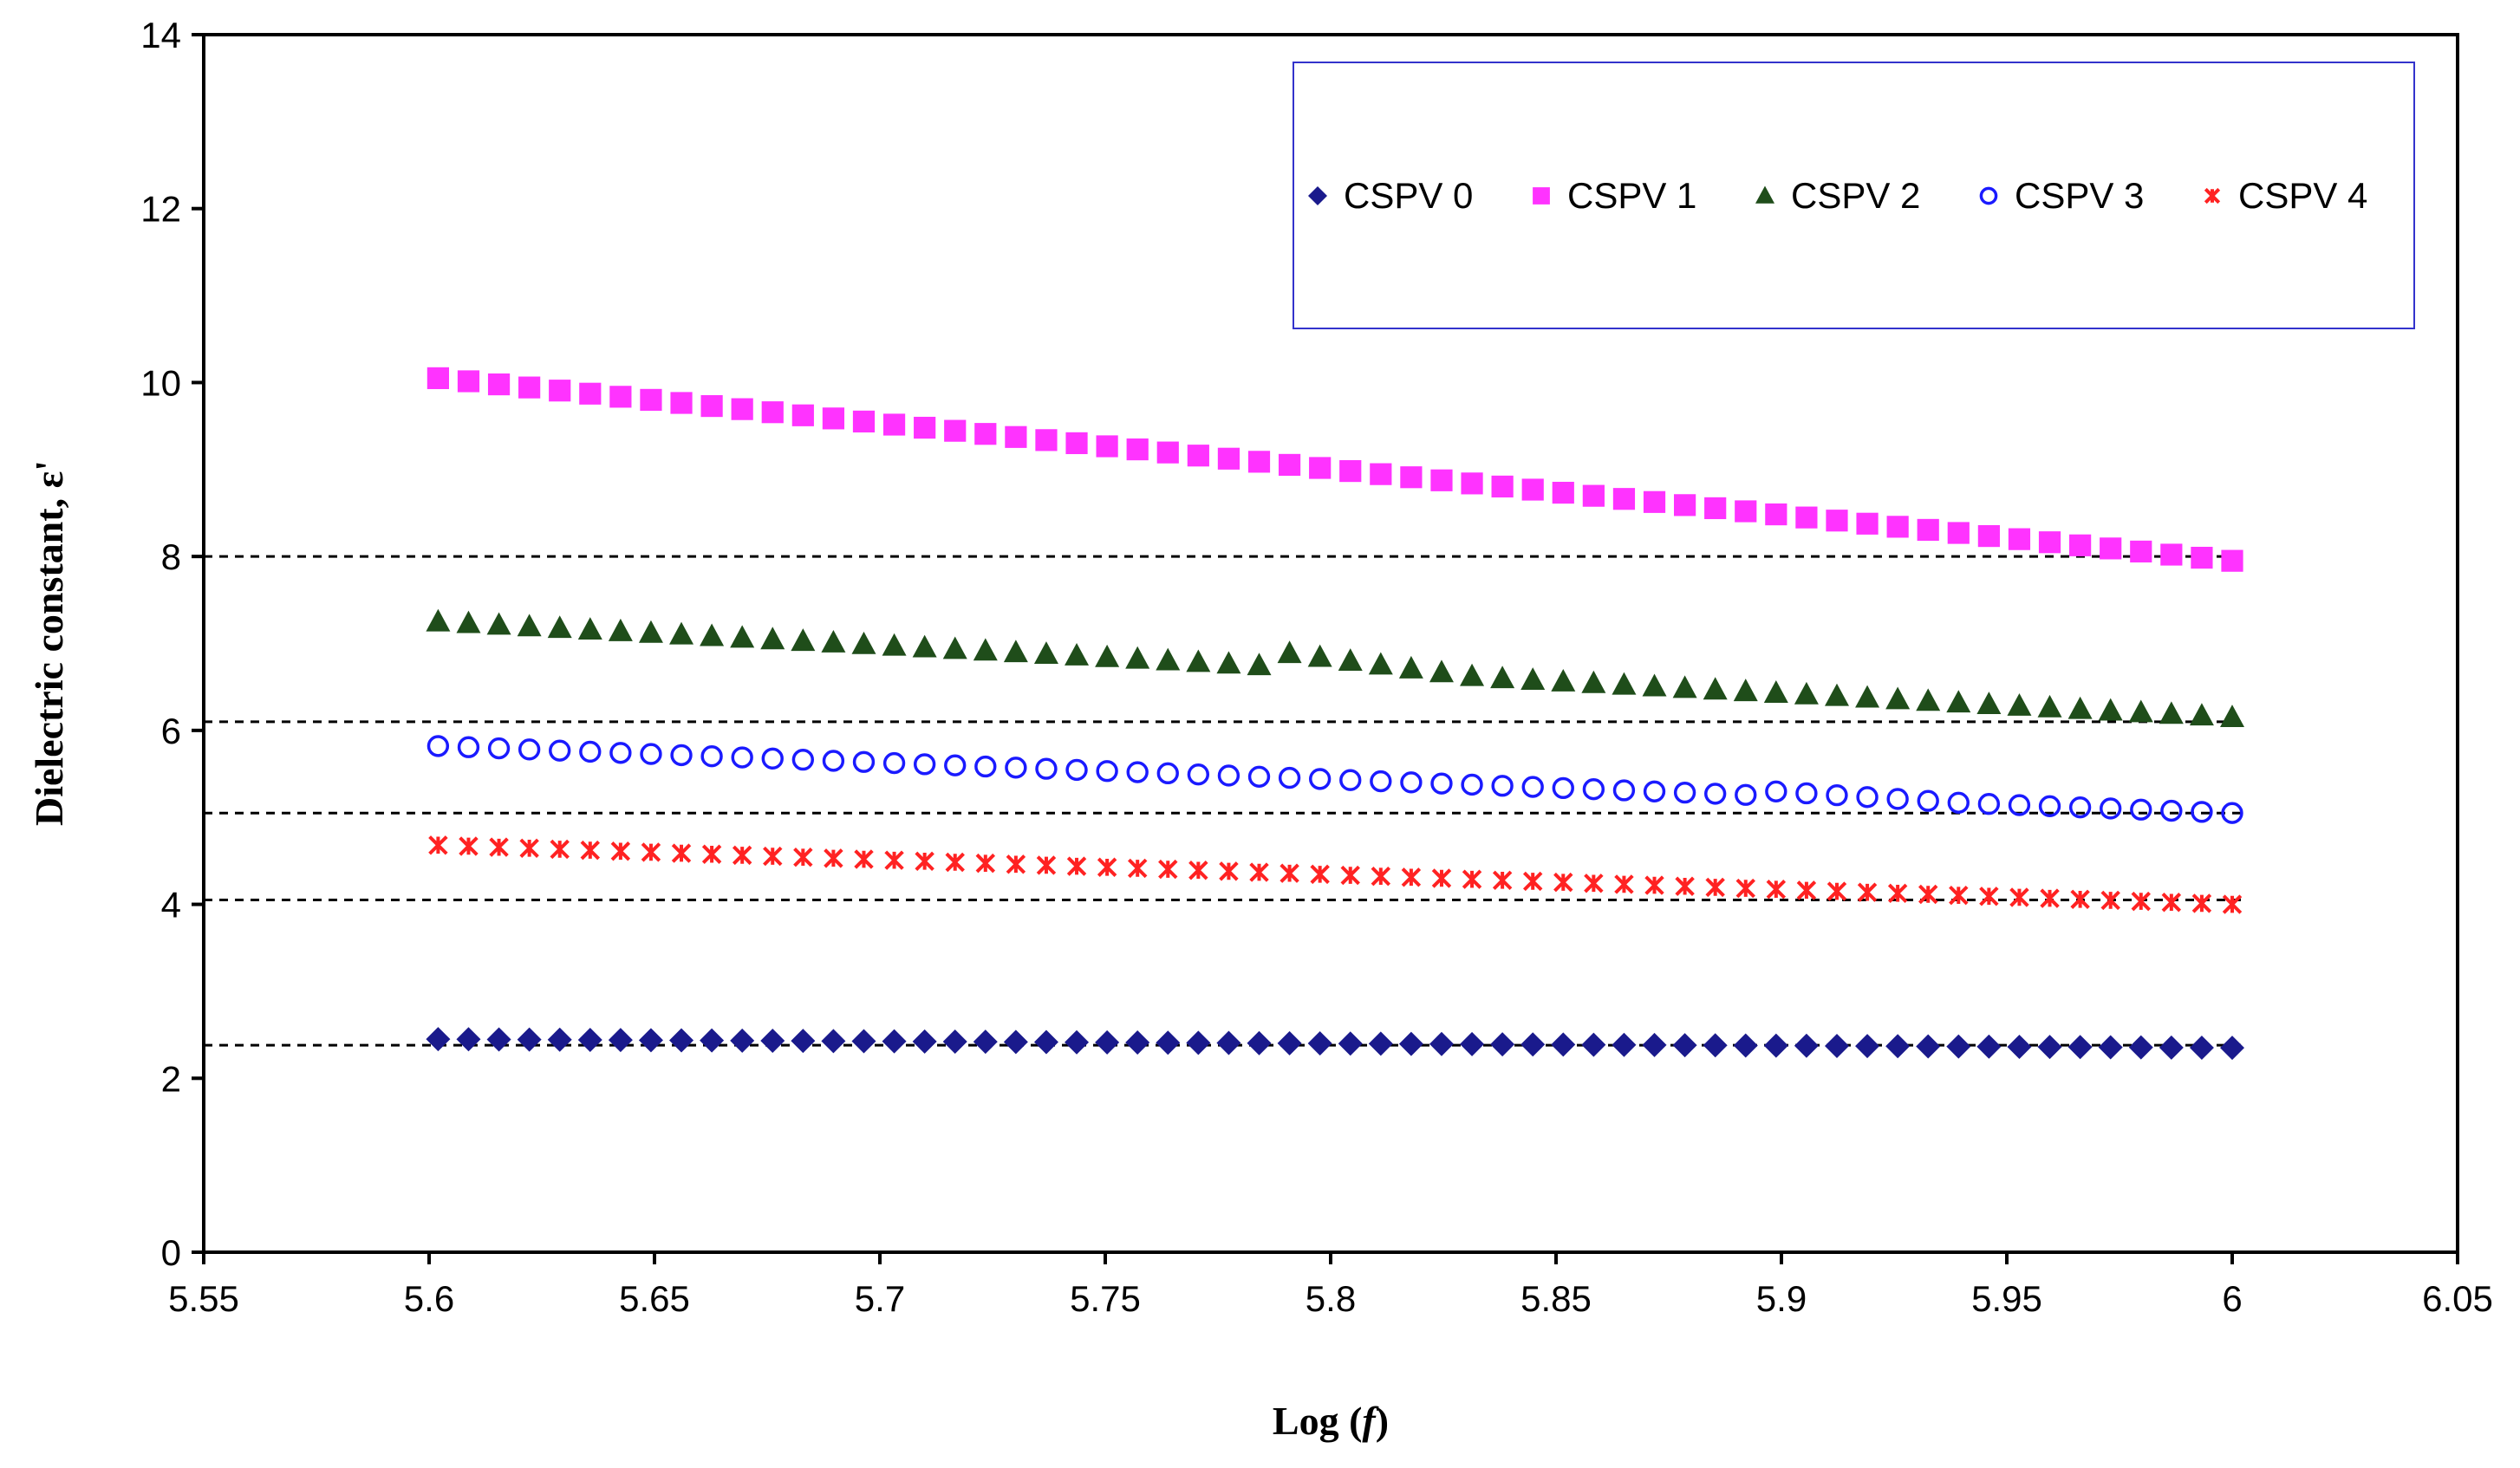 This screenshot has width=2520, height=1468. Describe the element at coordinates (654, 1299) in the screenshot. I see `x-tick-label: 5.65` at that location.